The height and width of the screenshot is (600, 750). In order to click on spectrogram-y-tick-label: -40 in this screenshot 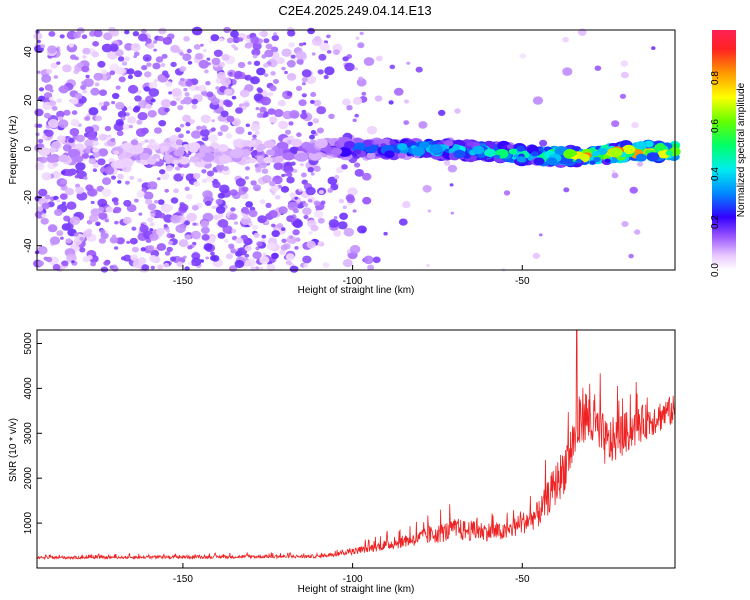, I will do `click(28, 245)`.